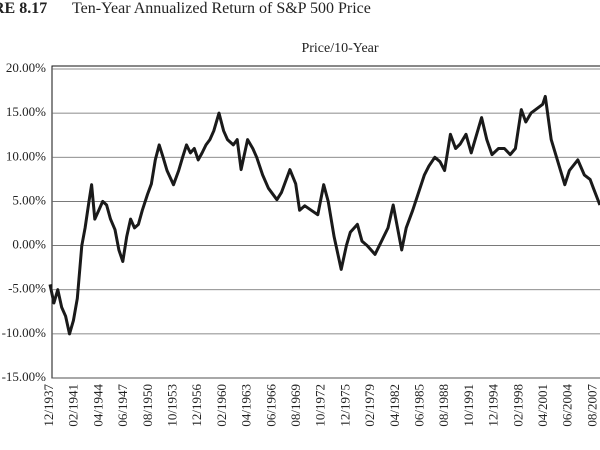 This screenshot has width=600, height=450. Describe the element at coordinates (295, 405) in the screenshot. I see `x-tick-label: 08/1969` at that location.